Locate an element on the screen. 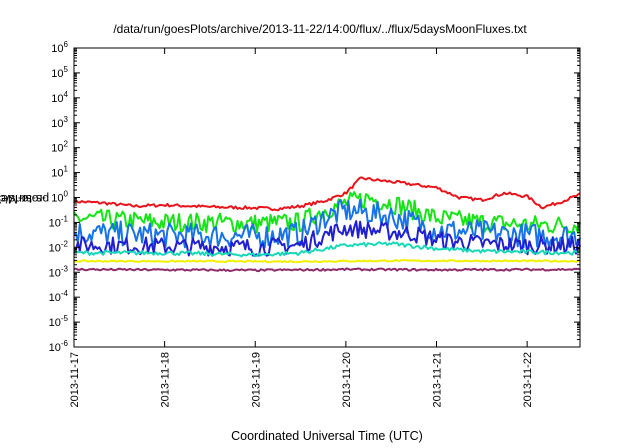  y-tick-label: 10¹ is located at coordinates (59, 172).